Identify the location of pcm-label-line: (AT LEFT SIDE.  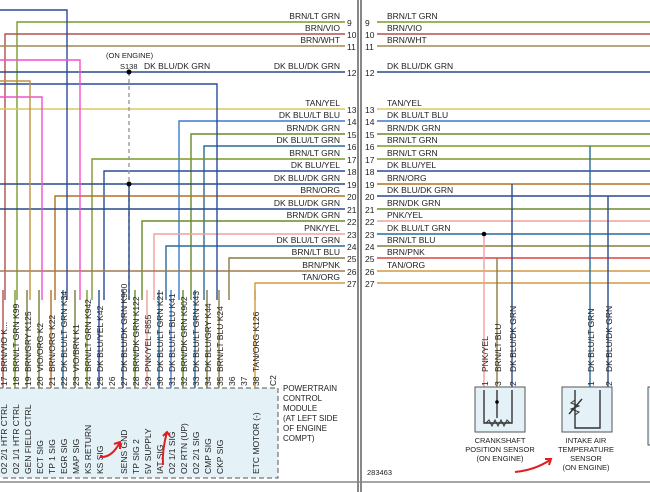
(310, 418).